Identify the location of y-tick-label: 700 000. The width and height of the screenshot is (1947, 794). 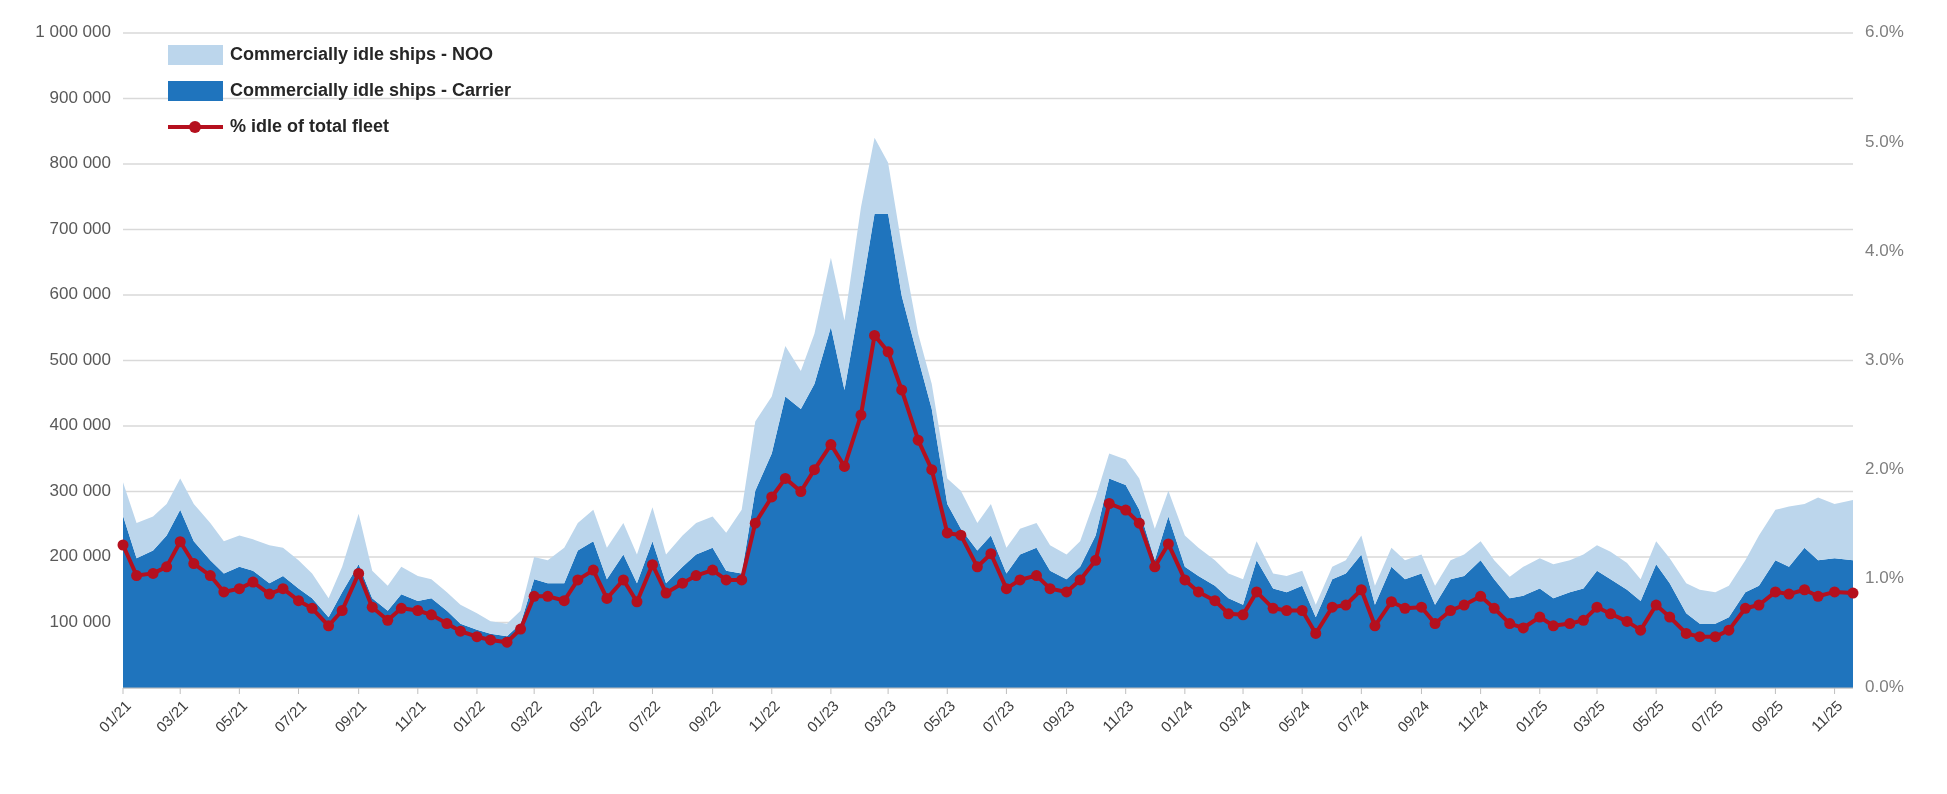
(80, 228).